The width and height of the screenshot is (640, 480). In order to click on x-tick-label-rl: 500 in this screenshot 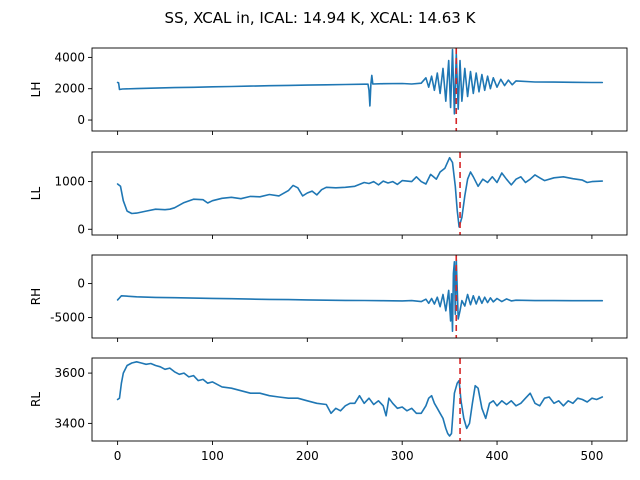, I will do `click(591, 456)`.